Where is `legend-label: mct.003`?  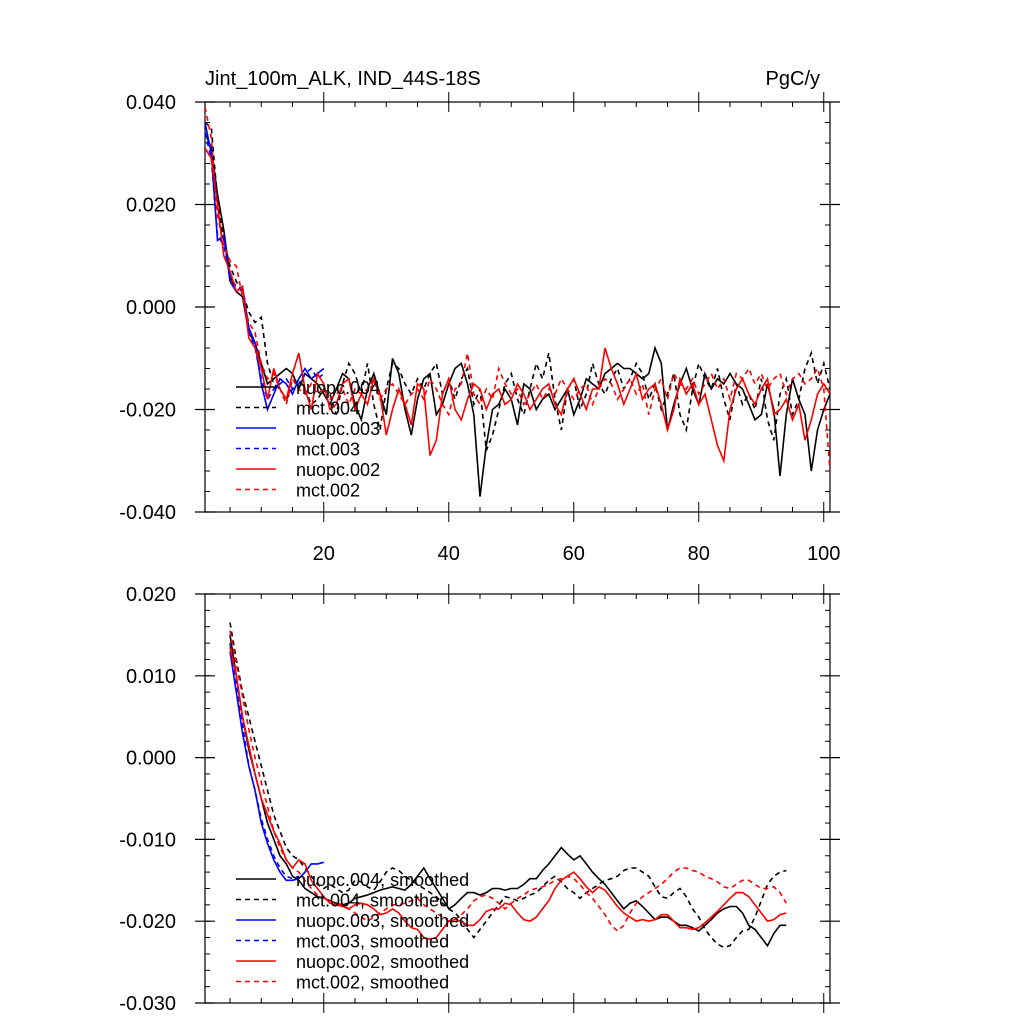
legend-label: mct.003 is located at coordinates (328, 450).